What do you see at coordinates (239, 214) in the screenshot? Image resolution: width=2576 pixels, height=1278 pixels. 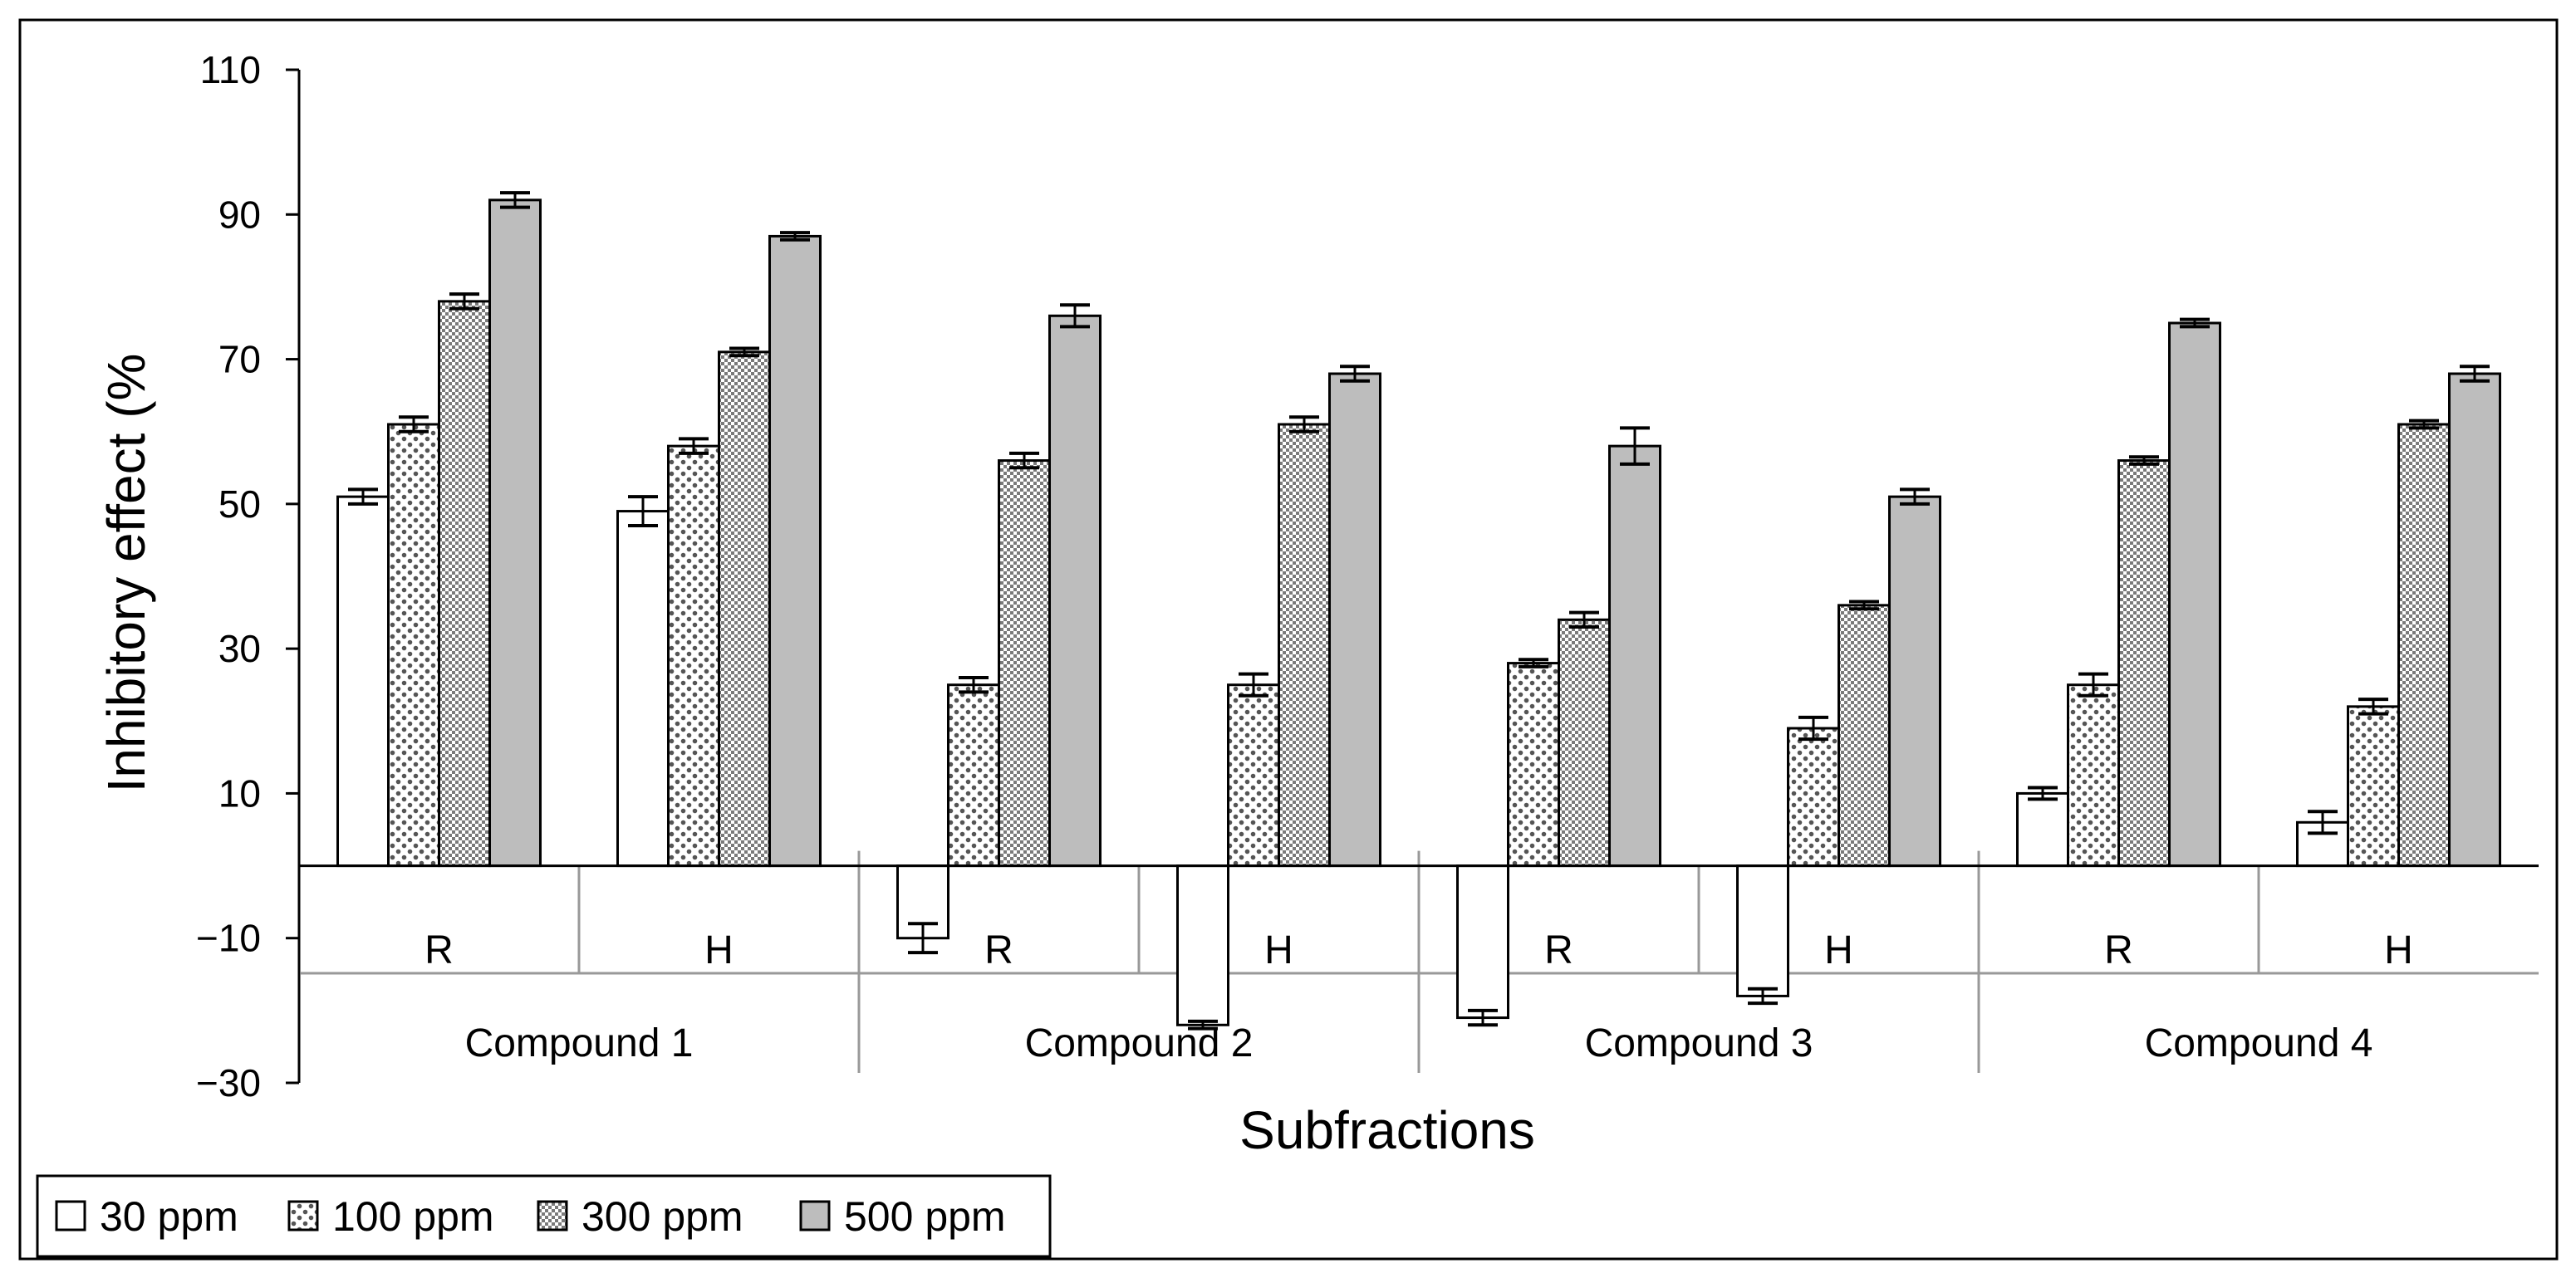 I see `y-tick-label: 90` at bounding box center [239, 214].